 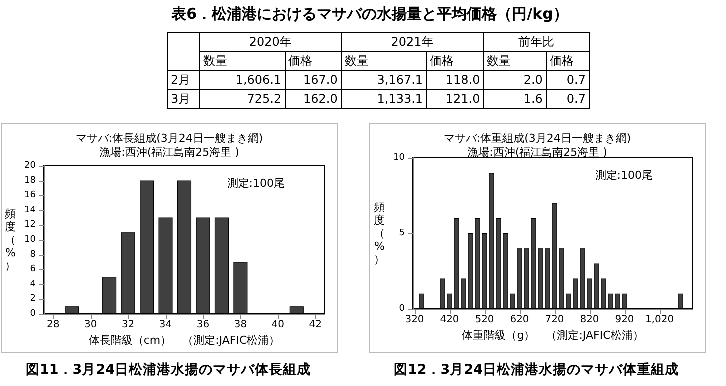 What do you see at coordinates (554, 320) in the screenshot?
I see `x-tick-label: 720` at bounding box center [554, 320].